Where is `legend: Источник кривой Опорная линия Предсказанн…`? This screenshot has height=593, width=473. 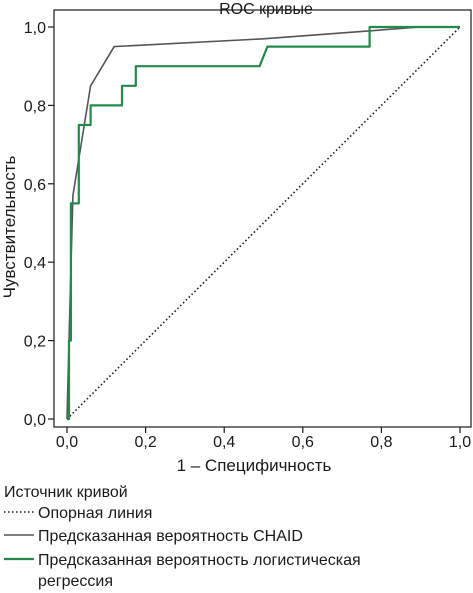
legend: Источник кривой Опорная линия Предсказанн… is located at coordinates (182, 537).